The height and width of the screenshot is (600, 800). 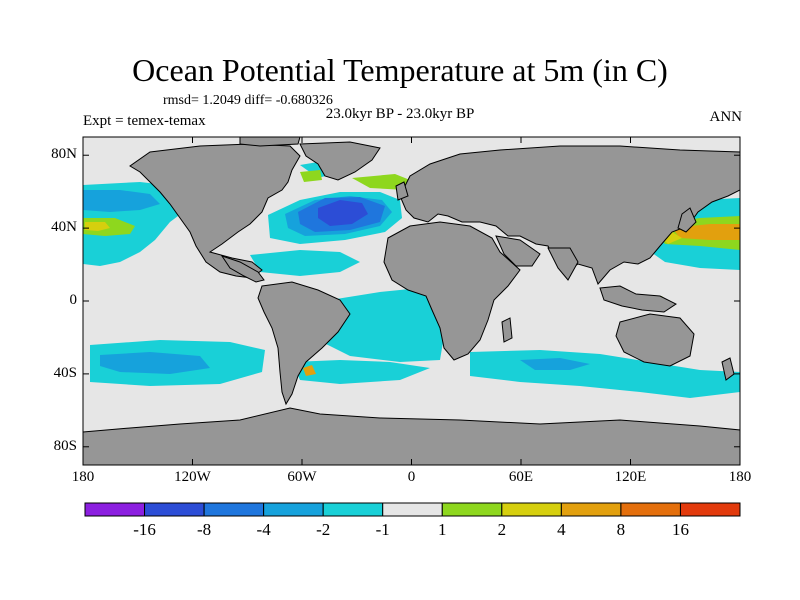 What do you see at coordinates (680, 529) in the screenshot?
I see `colorbar-label: 16` at bounding box center [680, 529].